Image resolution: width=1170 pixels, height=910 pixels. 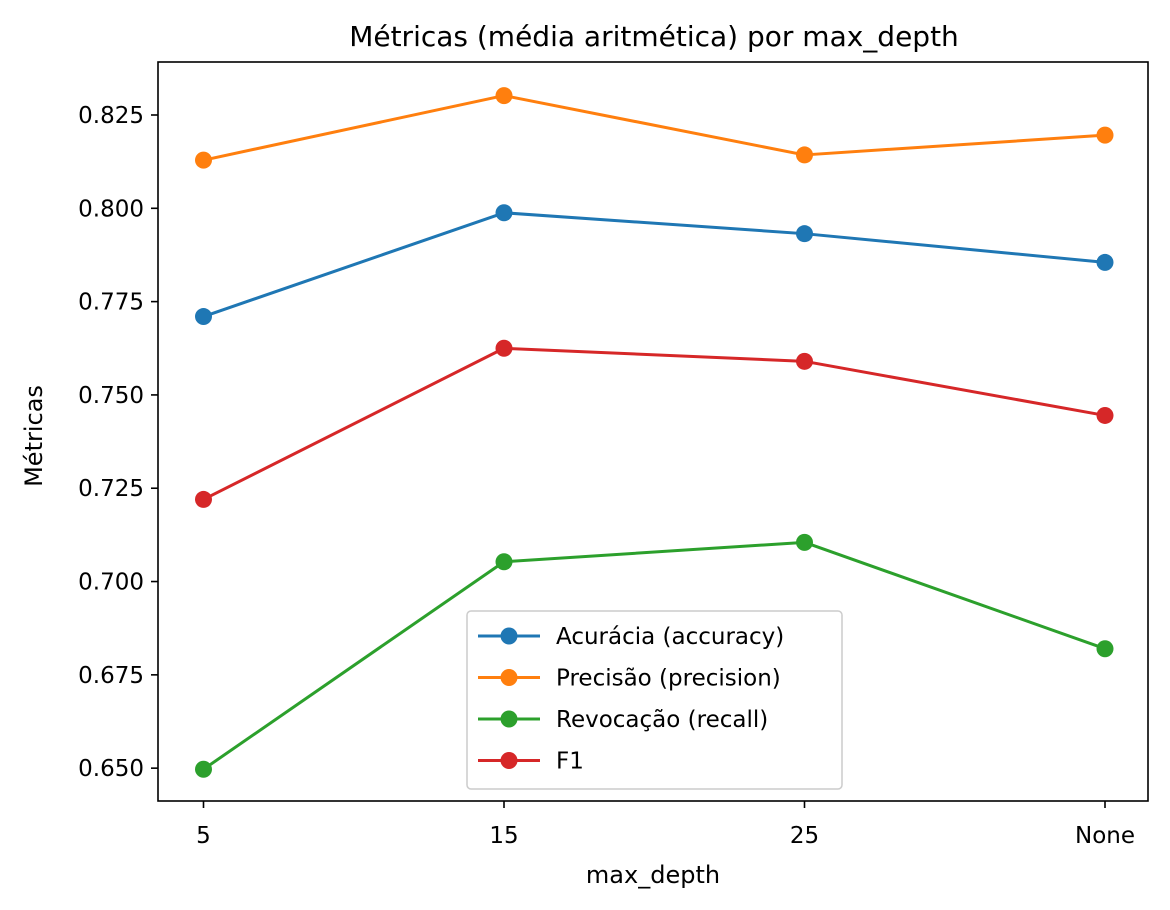 What do you see at coordinates (118, 442) in the screenshot?
I see `y-axis: 0.650 0.675 0.700 0.725 0.750 0.775 0.800 0.825` at bounding box center [118, 442].